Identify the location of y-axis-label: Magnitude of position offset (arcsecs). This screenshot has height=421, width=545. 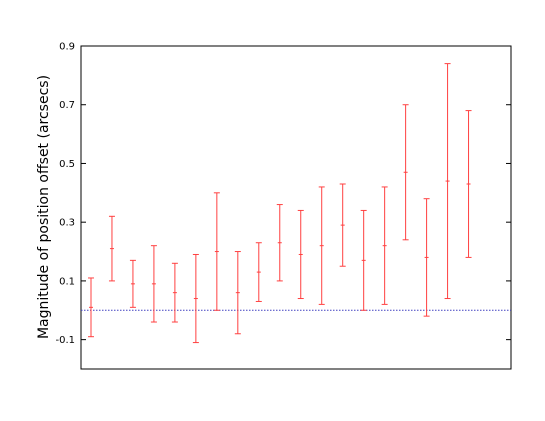
(44, 207).